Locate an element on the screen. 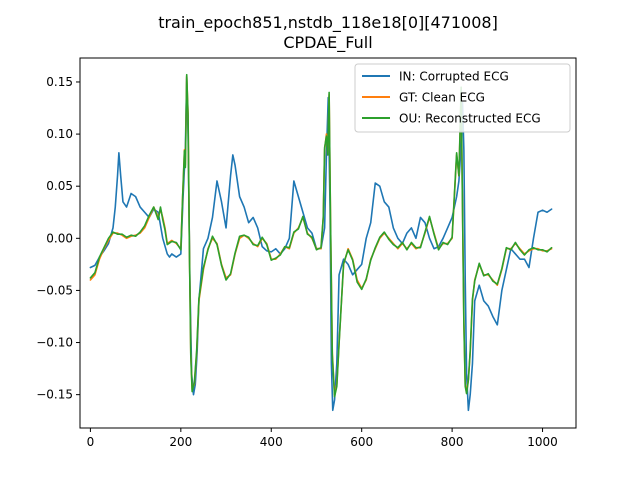  y-axis: −0.15 −0.10 −0.05 0.00 0.05 0.10 0.15 is located at coordinates (58, 238).